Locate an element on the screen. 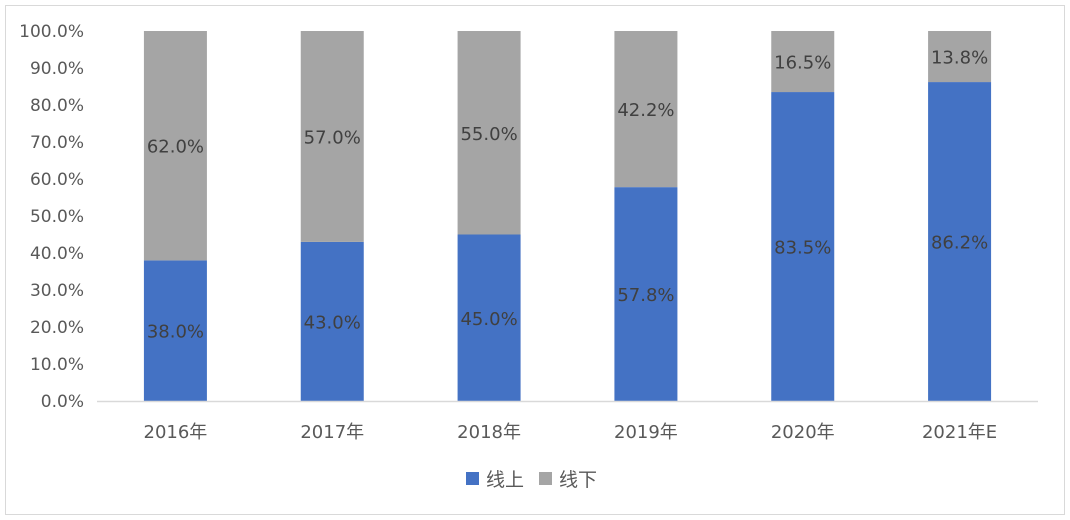 The height and width of the screenshot is (520, 1070). data-label: 55.0% is located at coordinates (488, 134).